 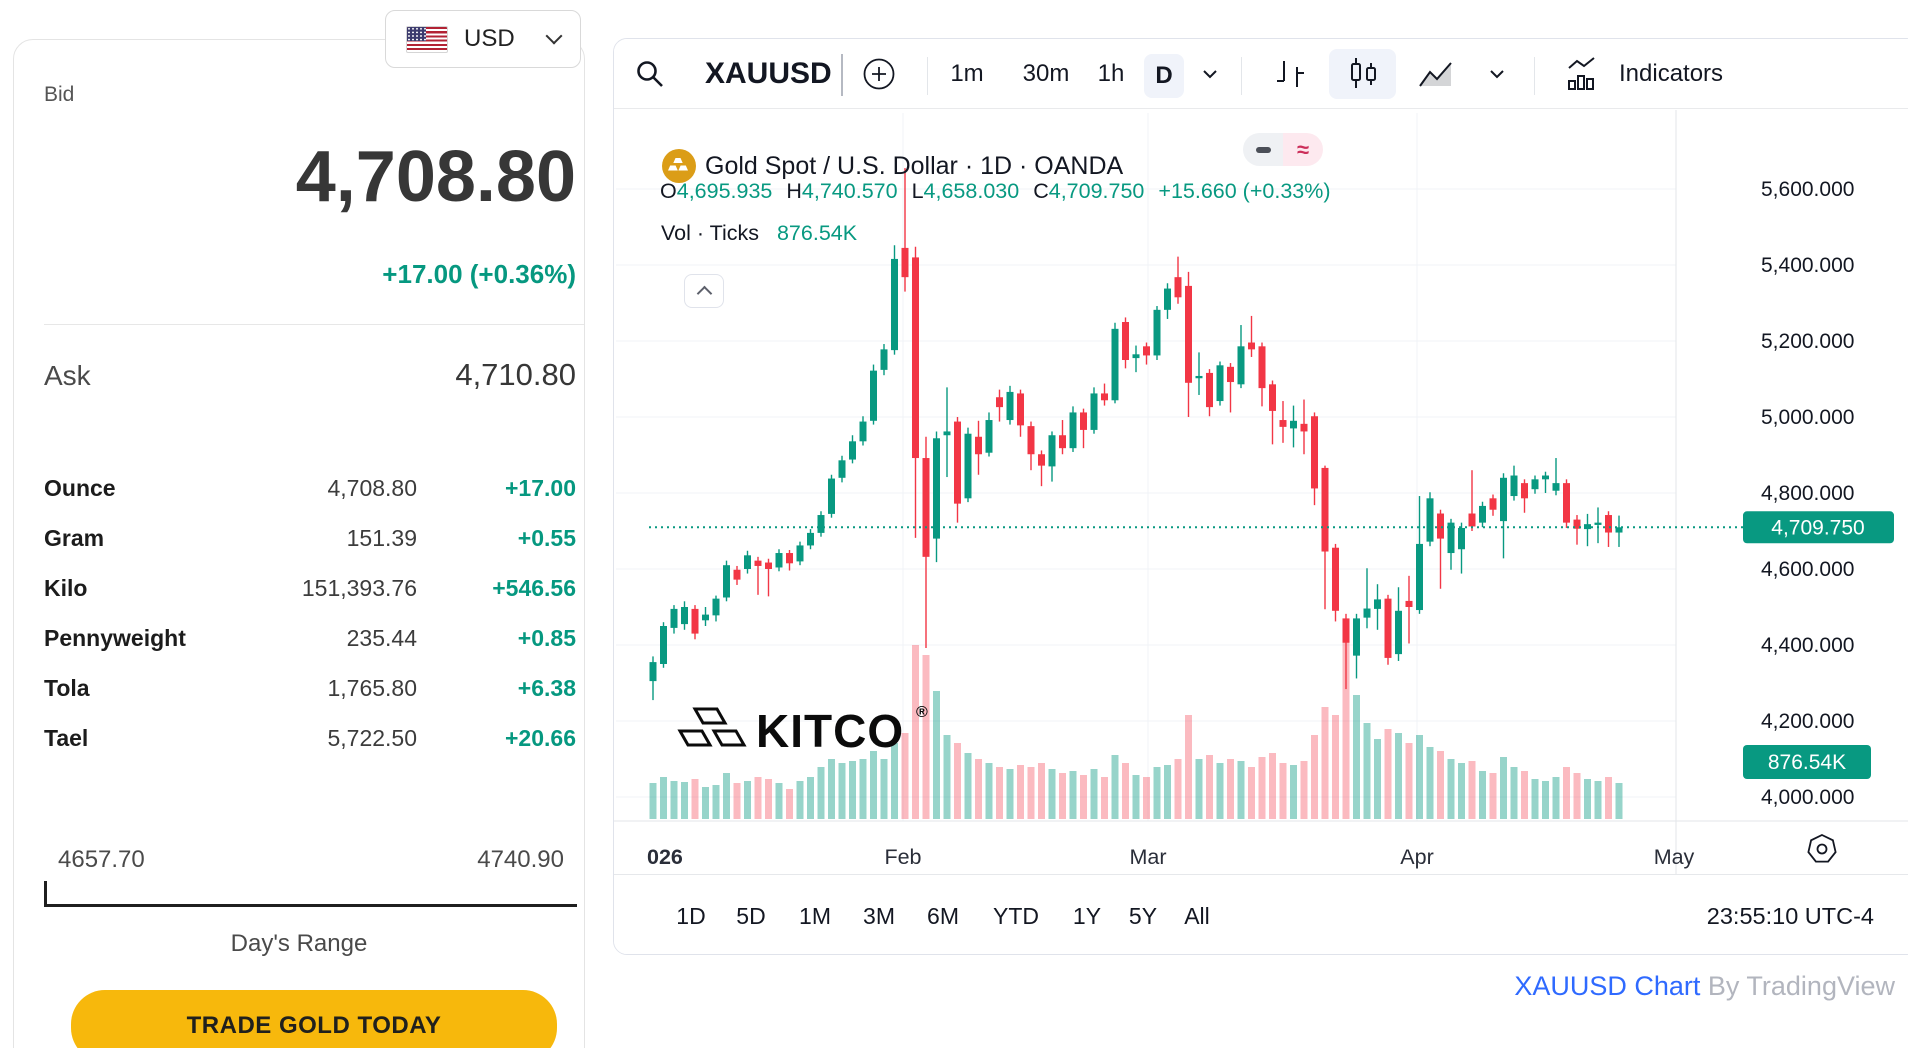 I want to click on kitco-watermark-text: KITCO, so click(x=830, y=731).